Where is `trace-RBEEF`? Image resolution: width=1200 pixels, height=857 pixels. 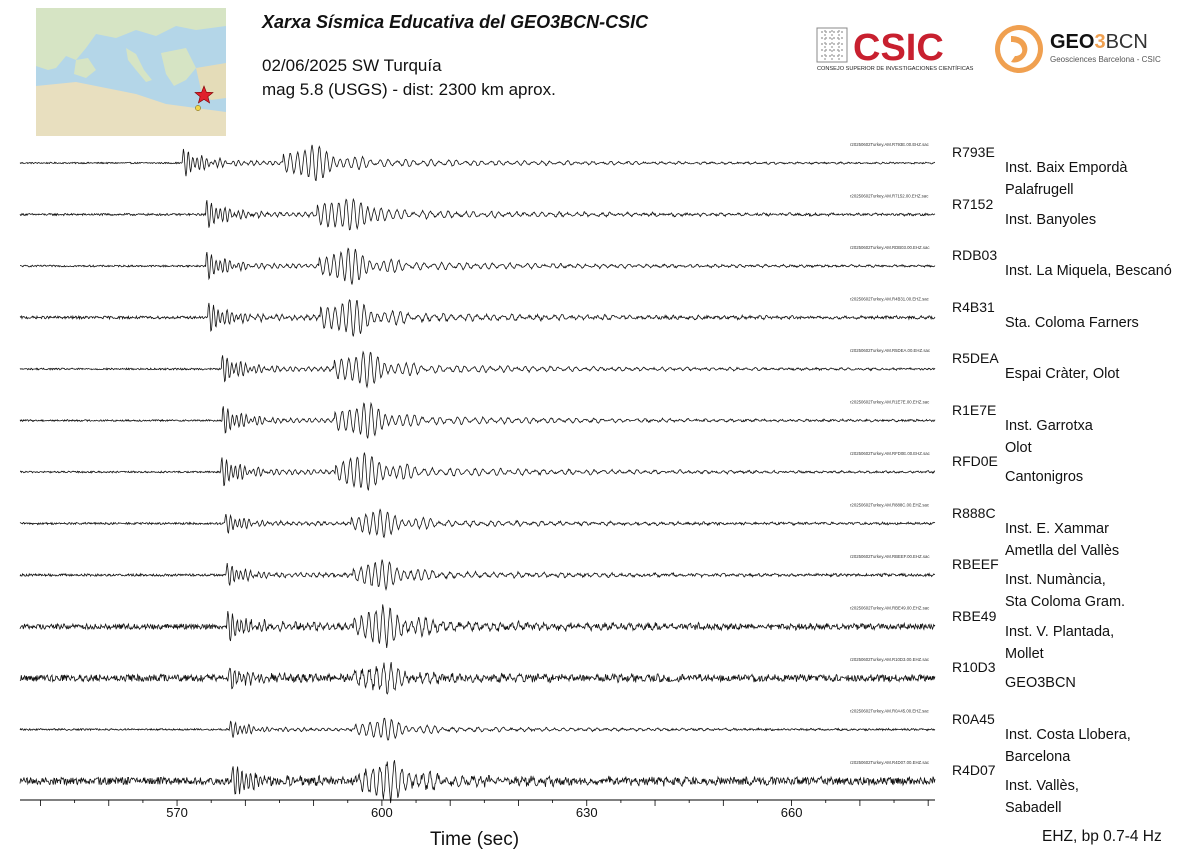
trace-RBEEF is located at coordinates (477, 575).